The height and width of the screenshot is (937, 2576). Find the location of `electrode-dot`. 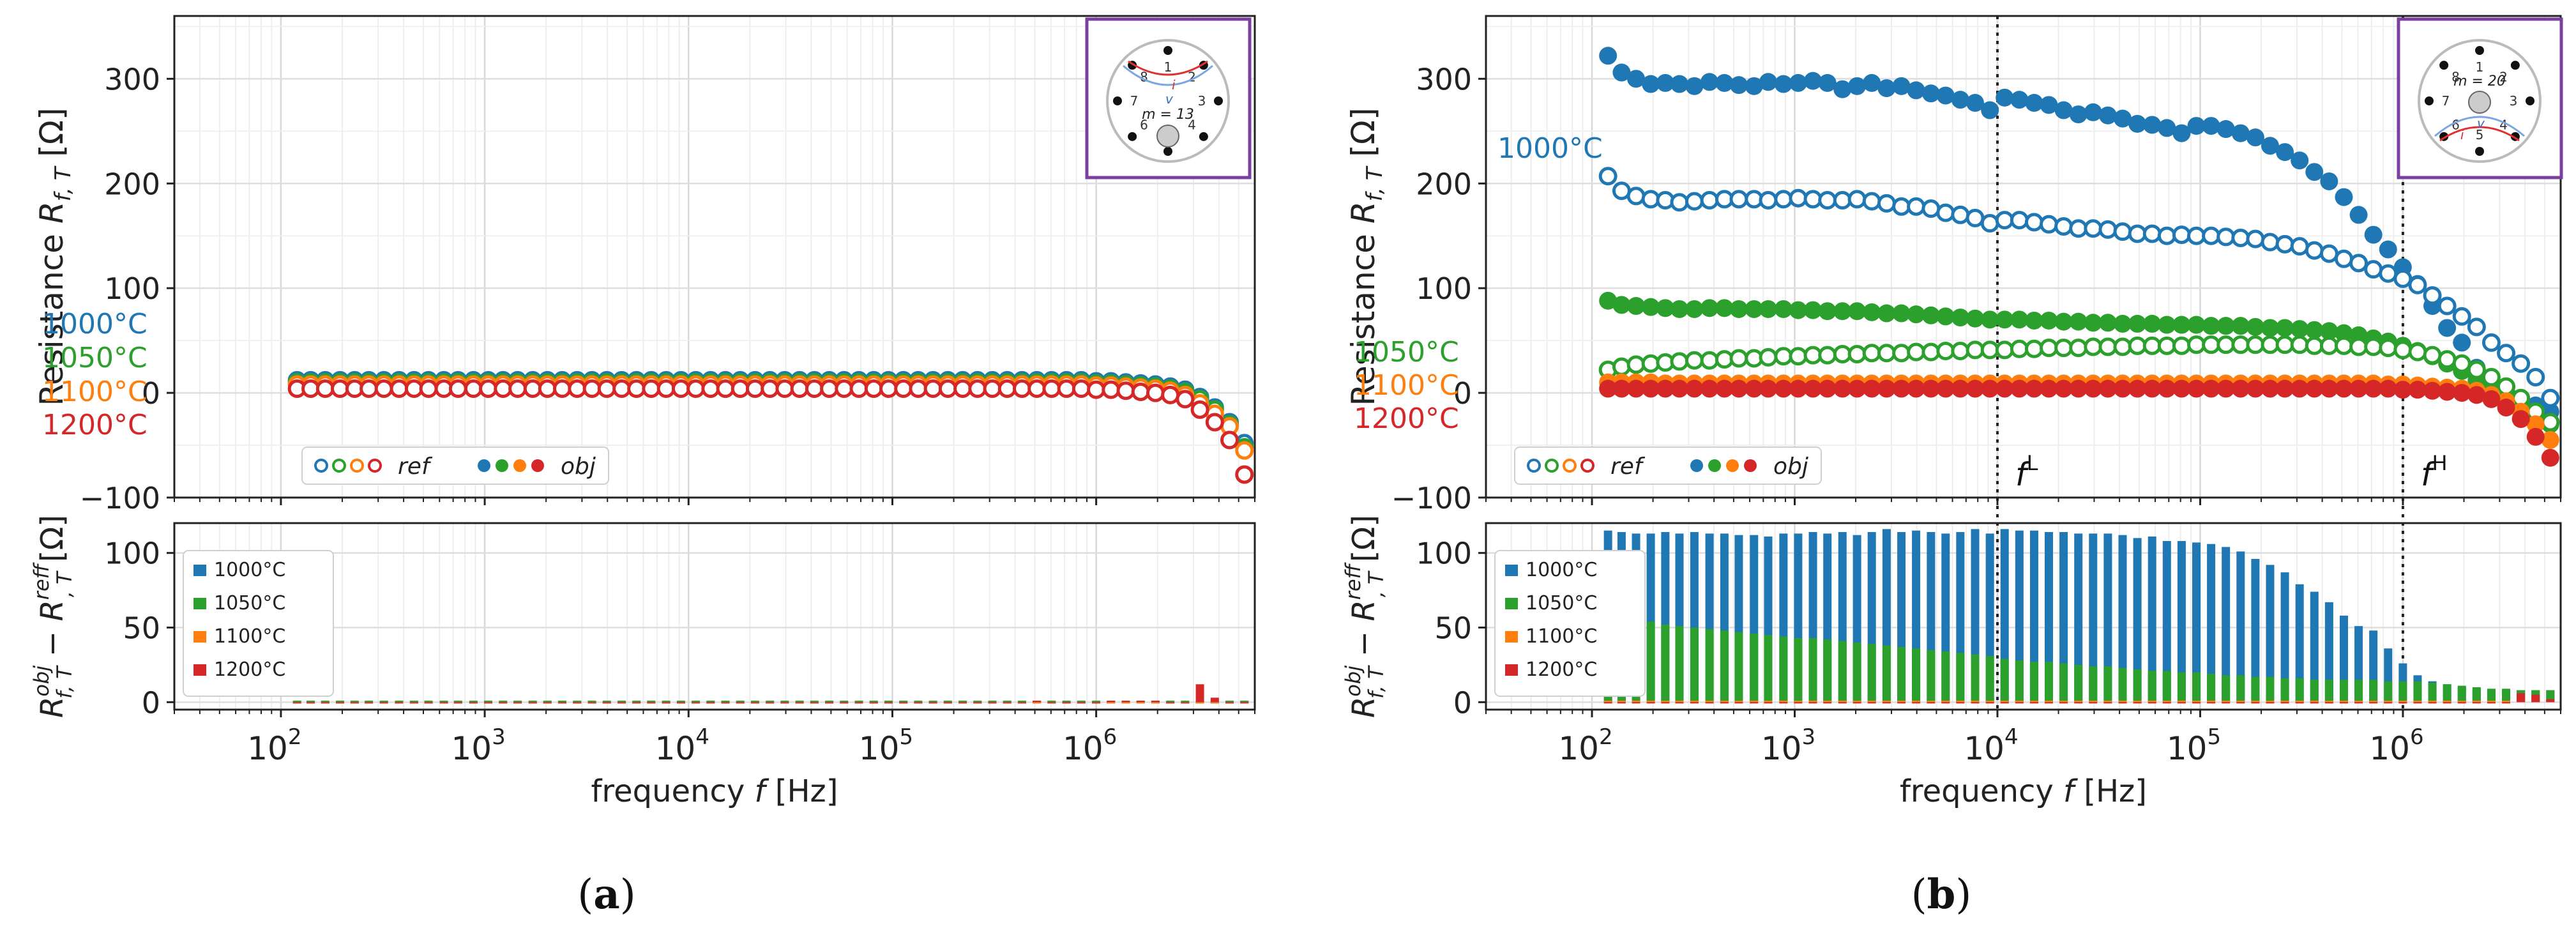

electrode-dot is located at coordinates (2444, 65).